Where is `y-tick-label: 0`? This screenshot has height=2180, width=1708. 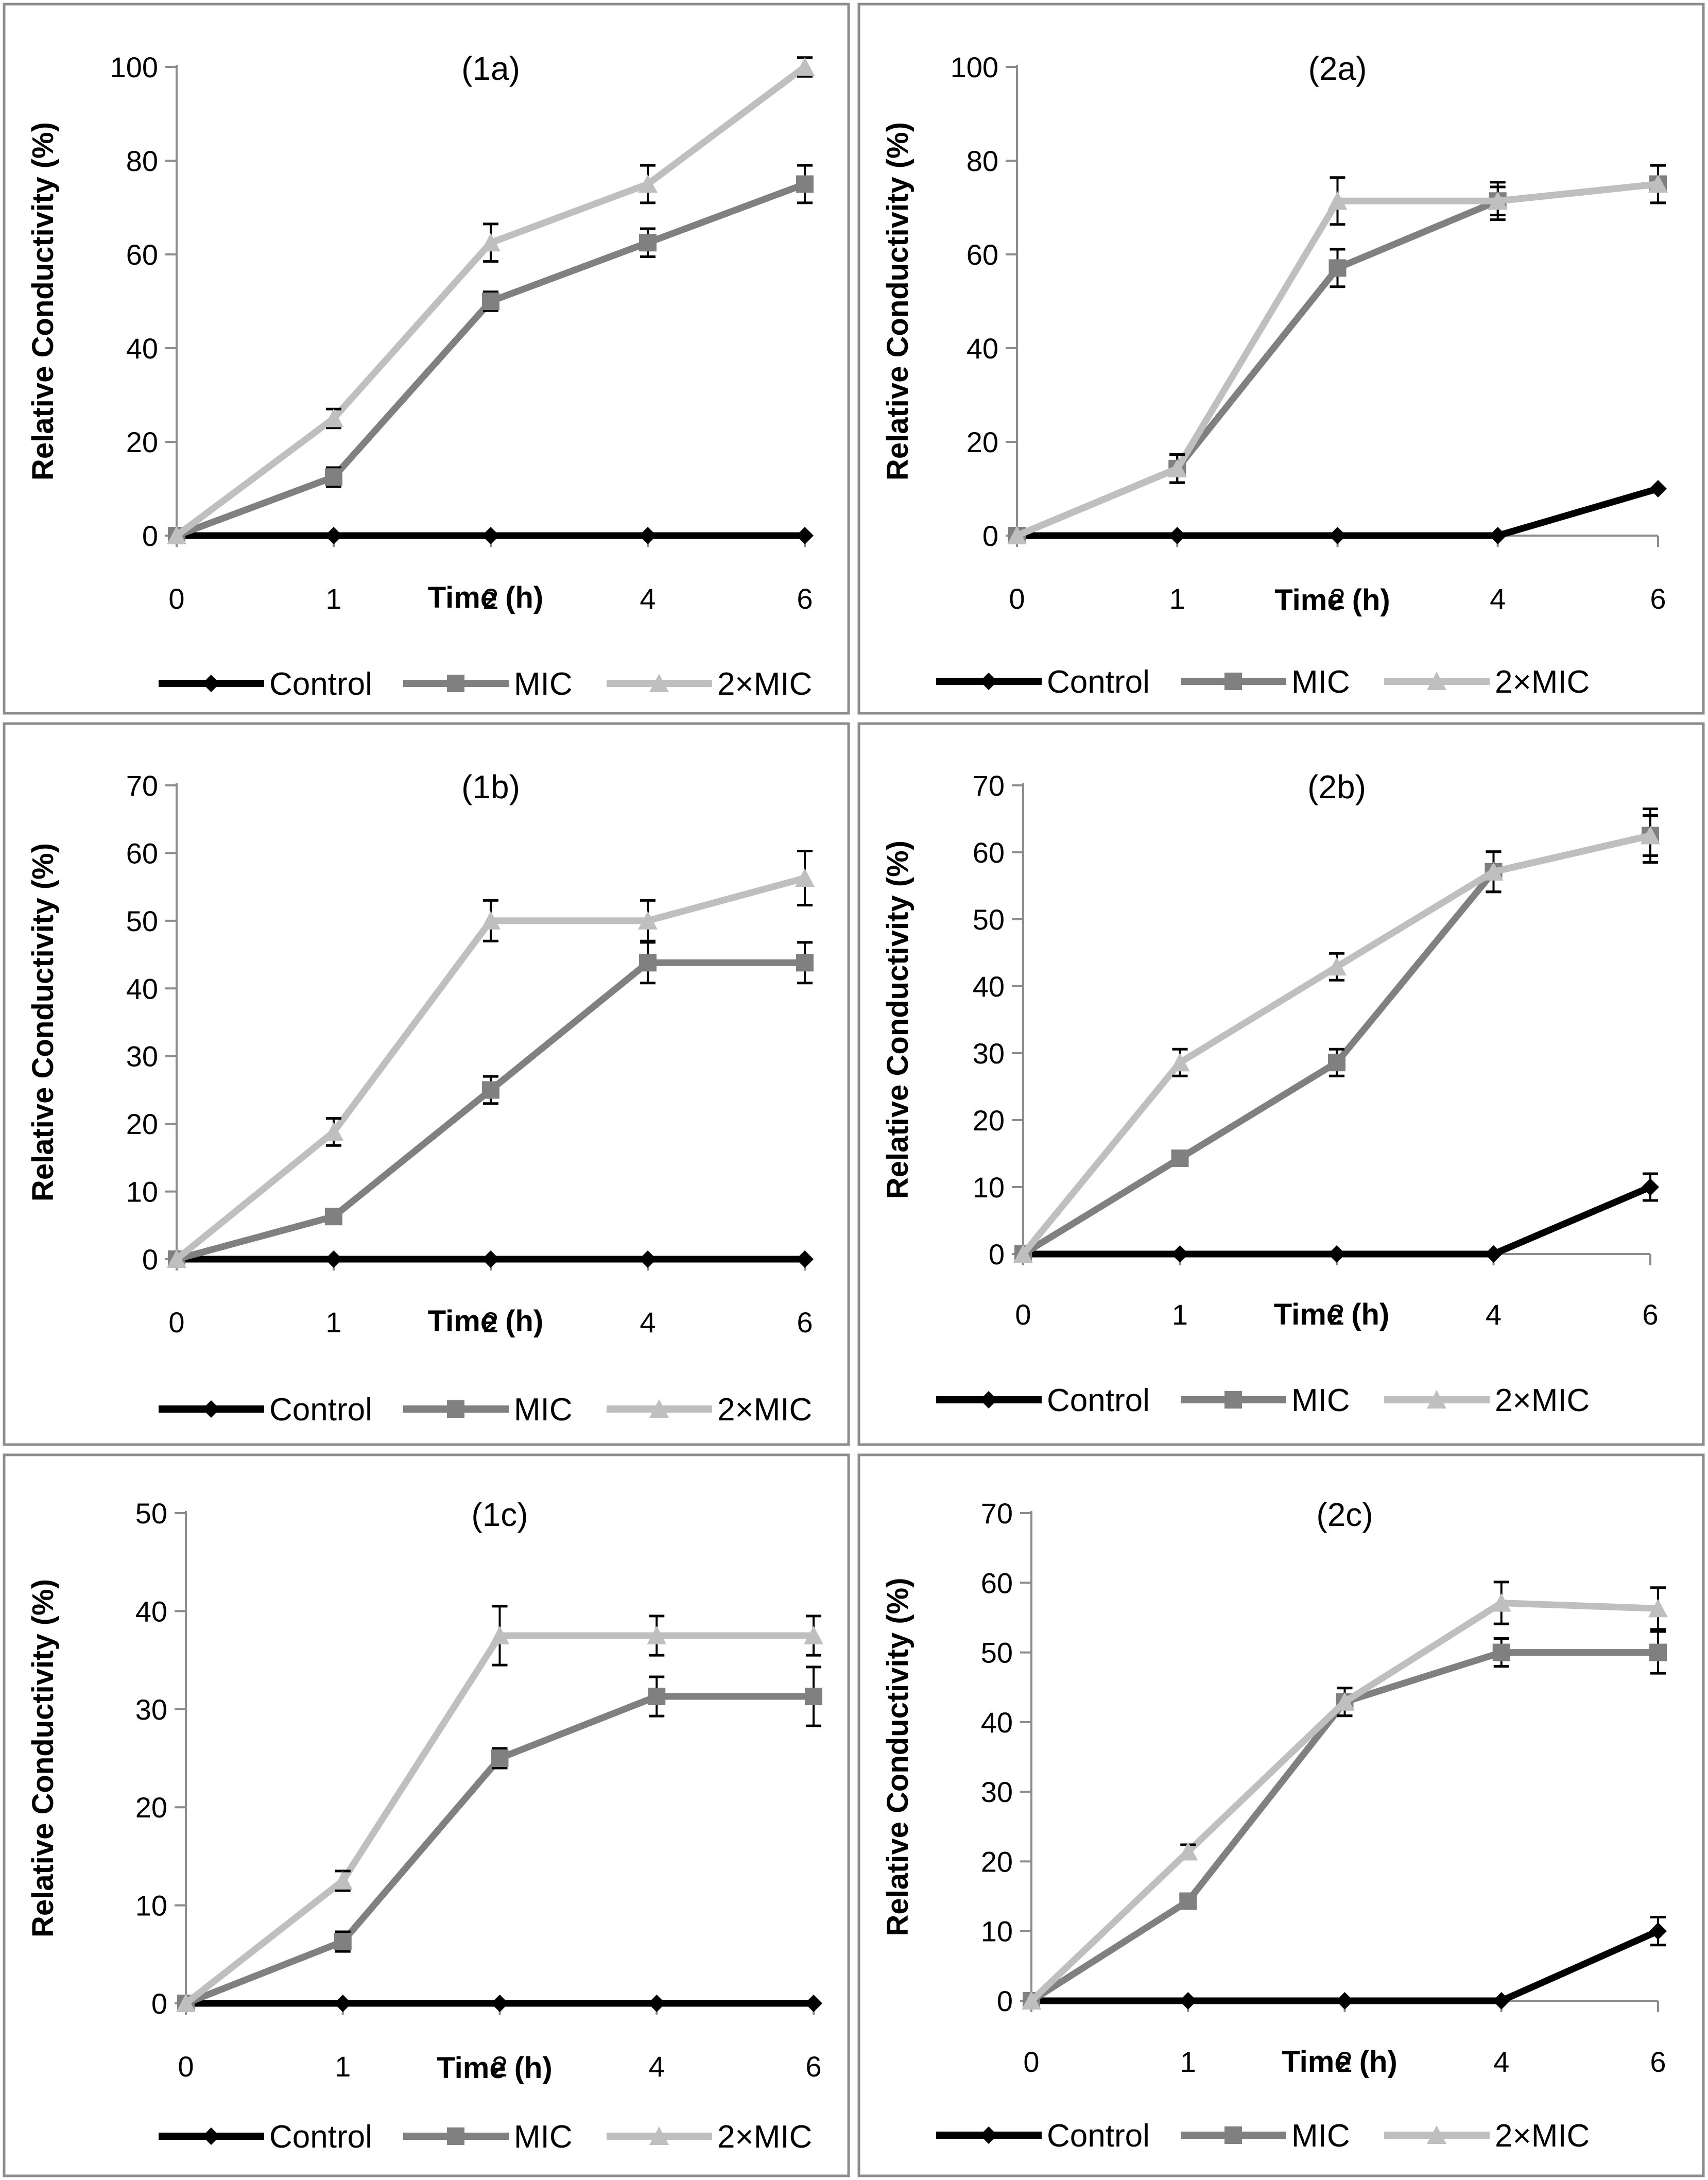
y-tick-label: 0 is located at coordinates (150, 536).